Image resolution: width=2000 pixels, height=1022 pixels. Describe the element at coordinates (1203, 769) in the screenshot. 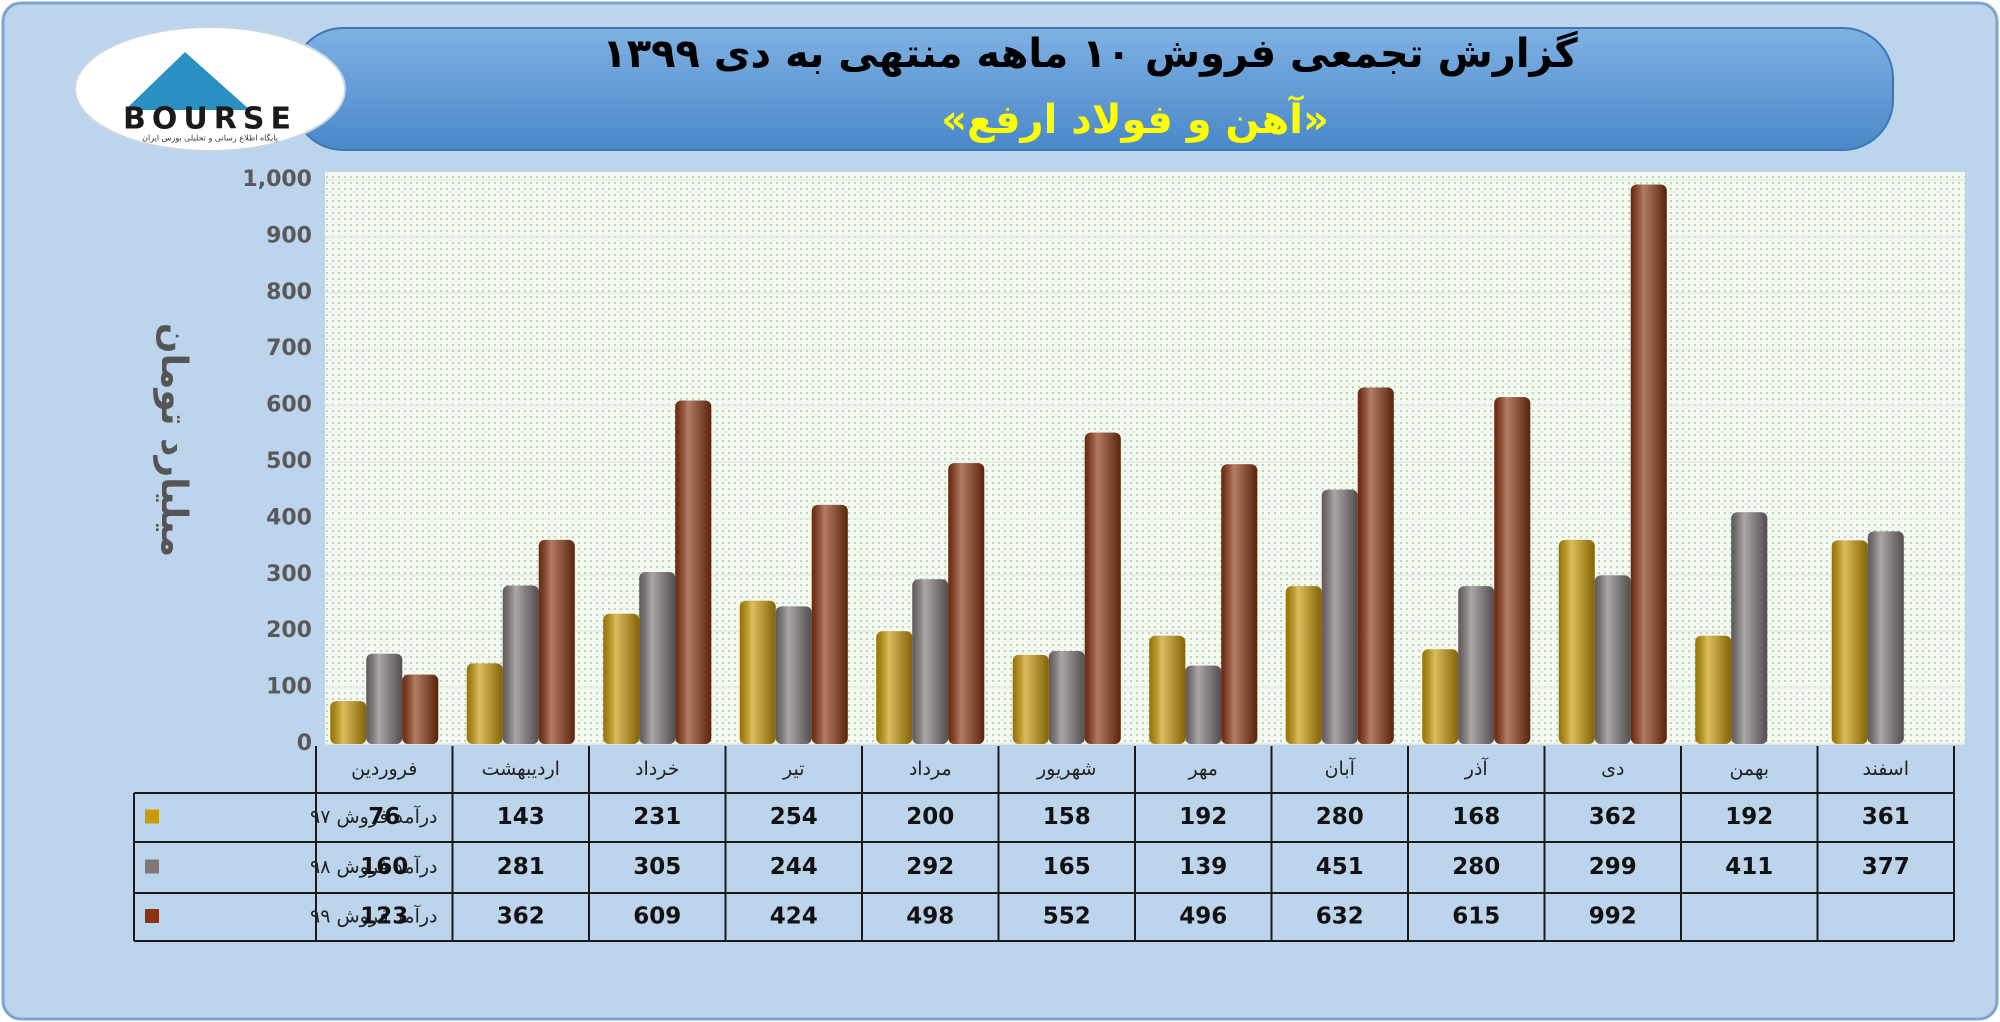

I see `x-tick-label: مهر` at that location.